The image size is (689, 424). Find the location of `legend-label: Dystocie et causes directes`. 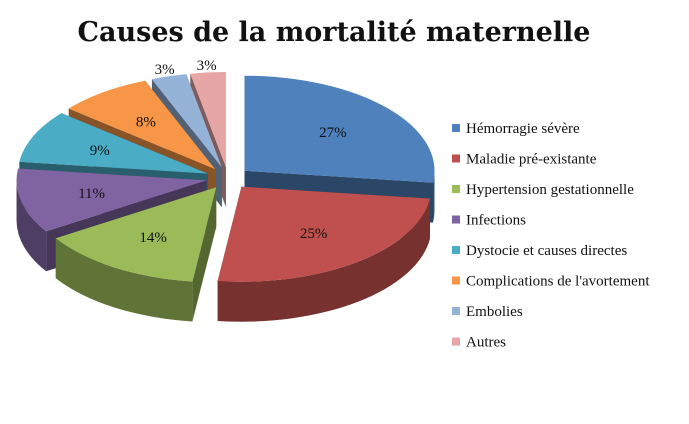

legend-label: Dystocie et causes directes is located at coordinates (546, 251).